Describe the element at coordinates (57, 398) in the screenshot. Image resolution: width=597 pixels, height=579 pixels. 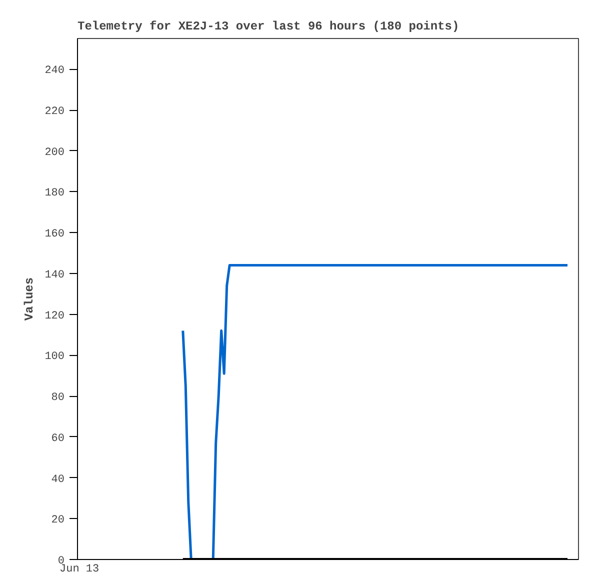
I see `y-tick-label: 80` at that location.